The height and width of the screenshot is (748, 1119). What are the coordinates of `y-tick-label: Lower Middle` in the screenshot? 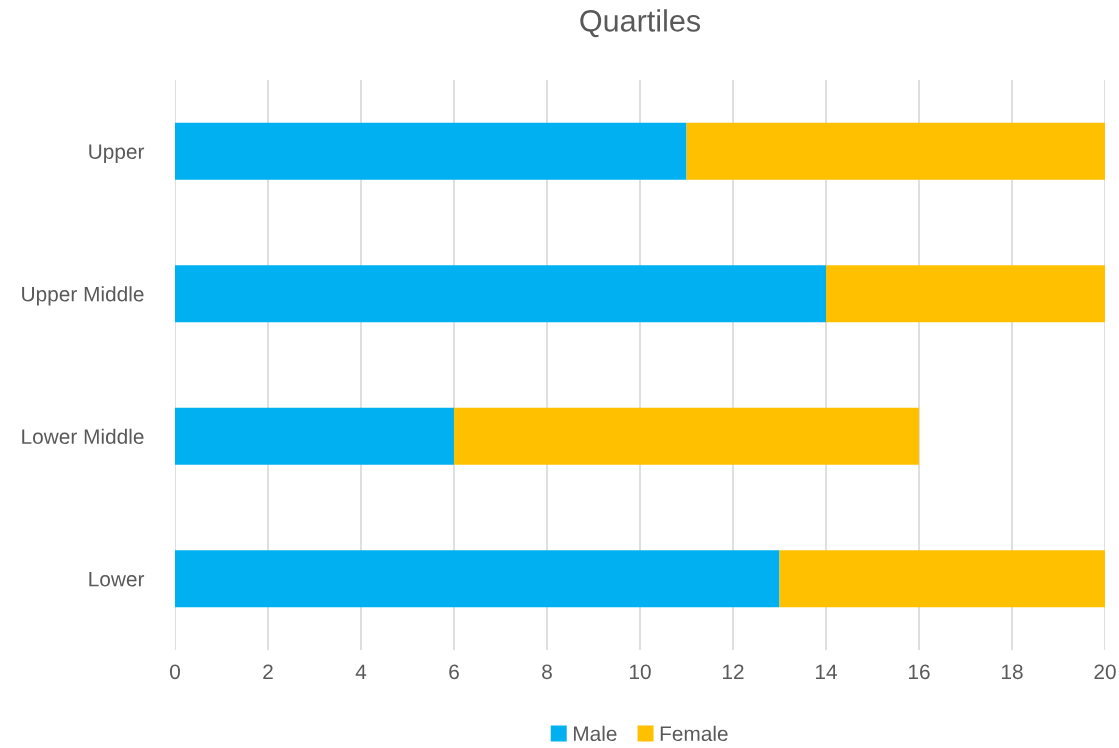 It's located at (83, 436).